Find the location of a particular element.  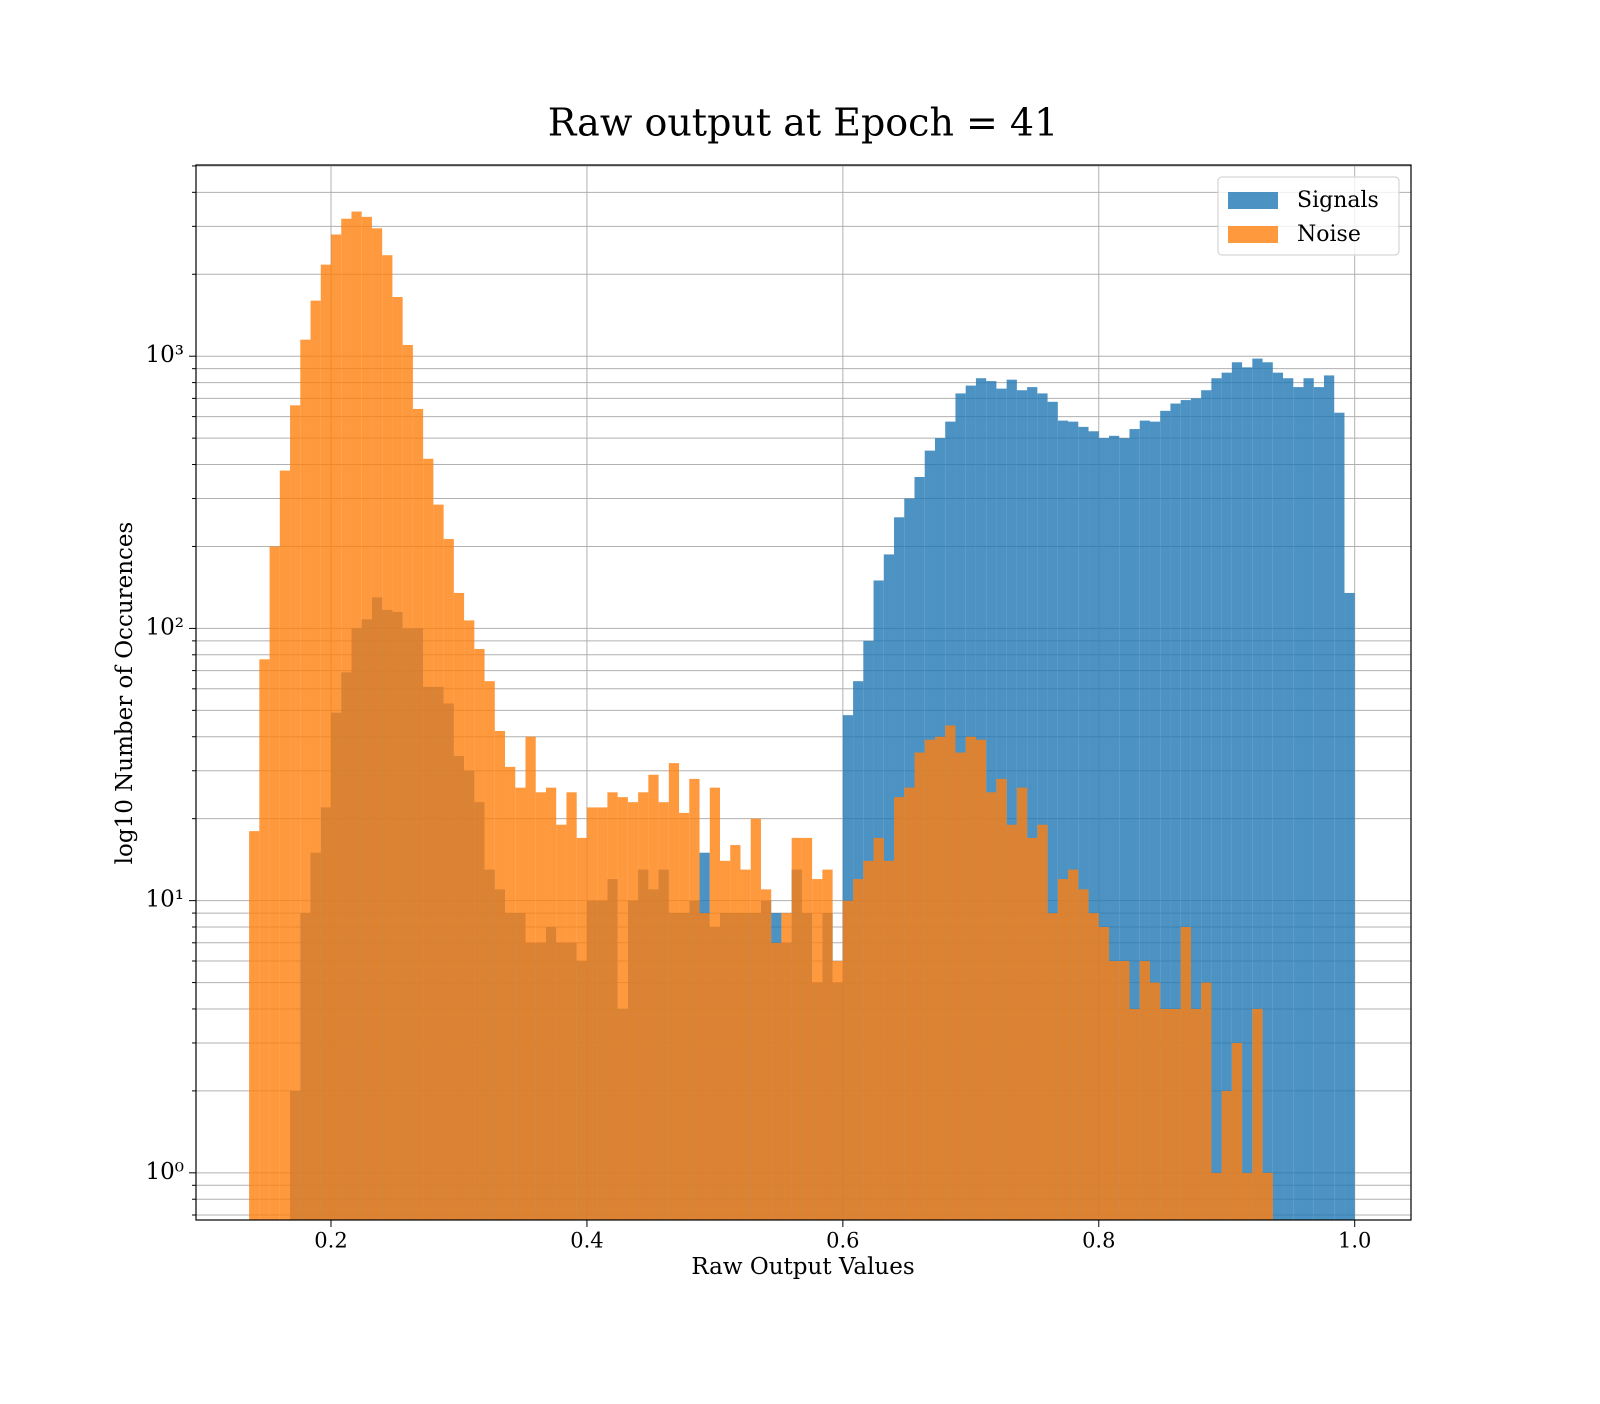

x-tick-label: 1.0 is located at coordinates (1354, 1241).